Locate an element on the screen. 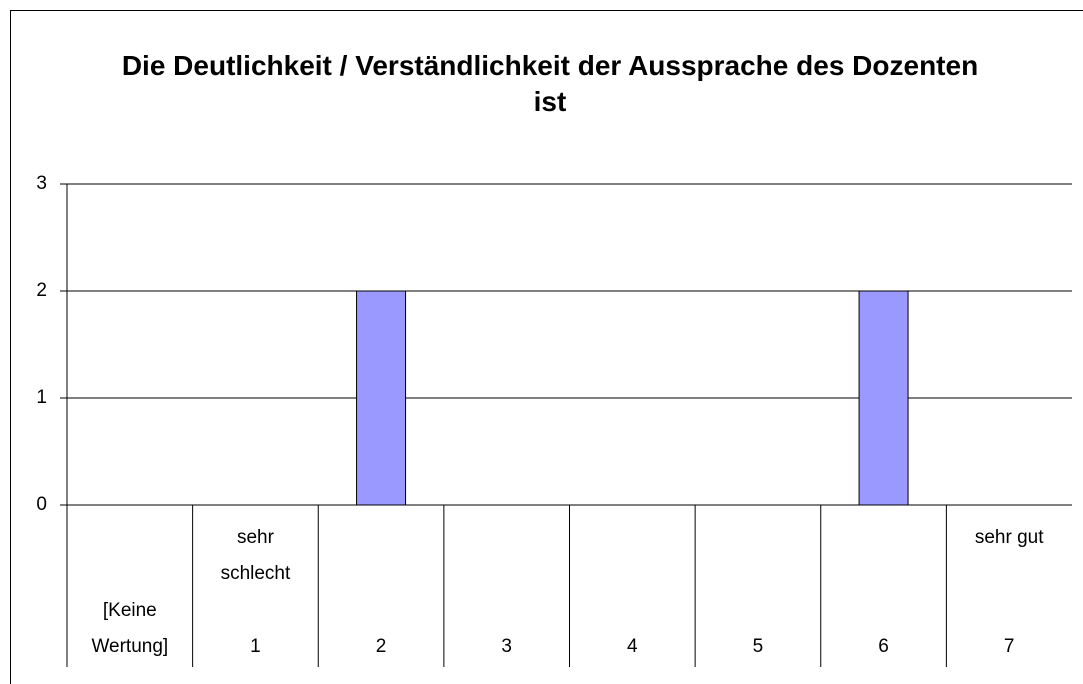 The image size is (1083, 684). x-tick-label: 6 is located at coordinates (883, 646).